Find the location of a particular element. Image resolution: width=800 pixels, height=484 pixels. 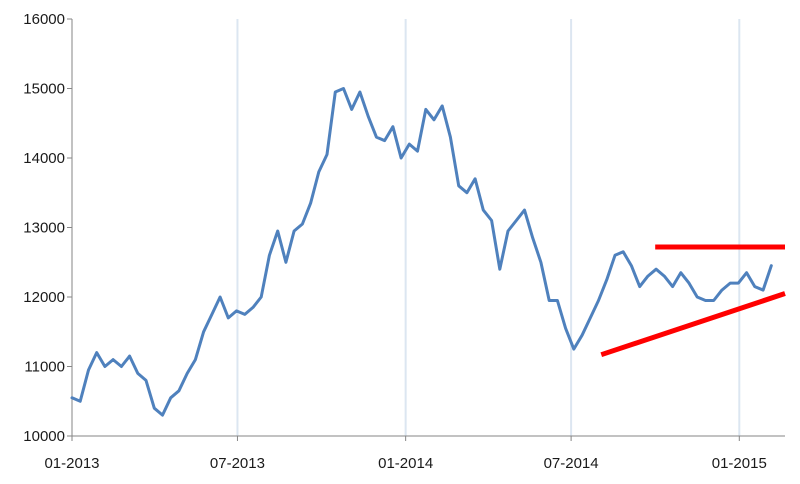

x-tick-labels: 01-2013 07-2013 01-2014 07-2014 01-2015 is located at coordinates (405, 454).